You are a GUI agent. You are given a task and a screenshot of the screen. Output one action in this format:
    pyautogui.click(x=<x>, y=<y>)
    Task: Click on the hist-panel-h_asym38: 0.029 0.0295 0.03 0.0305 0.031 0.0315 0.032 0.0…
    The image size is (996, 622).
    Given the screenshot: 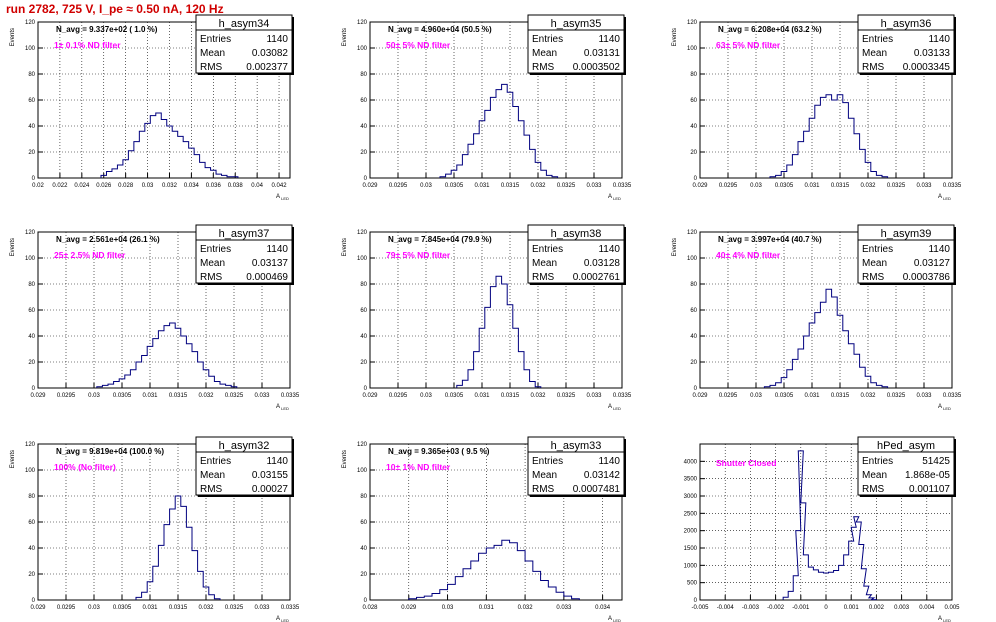 What is the action you would take?
    pyautogui.click(x=487, y=317)
    